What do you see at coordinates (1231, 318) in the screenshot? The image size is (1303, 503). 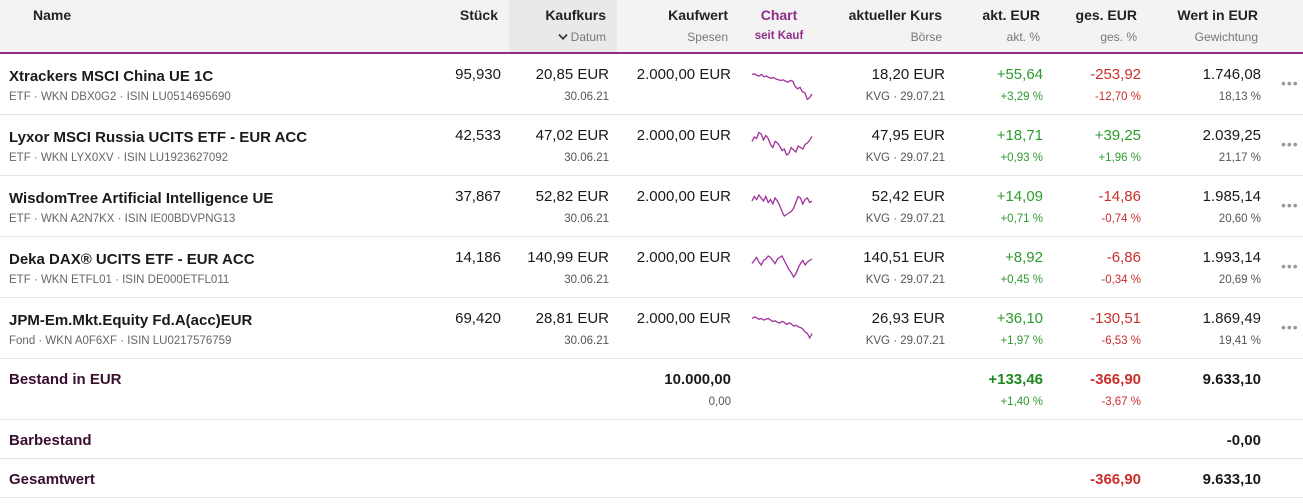 I see `wert-value: 1.869,49` at bounding box center [1231, 318].